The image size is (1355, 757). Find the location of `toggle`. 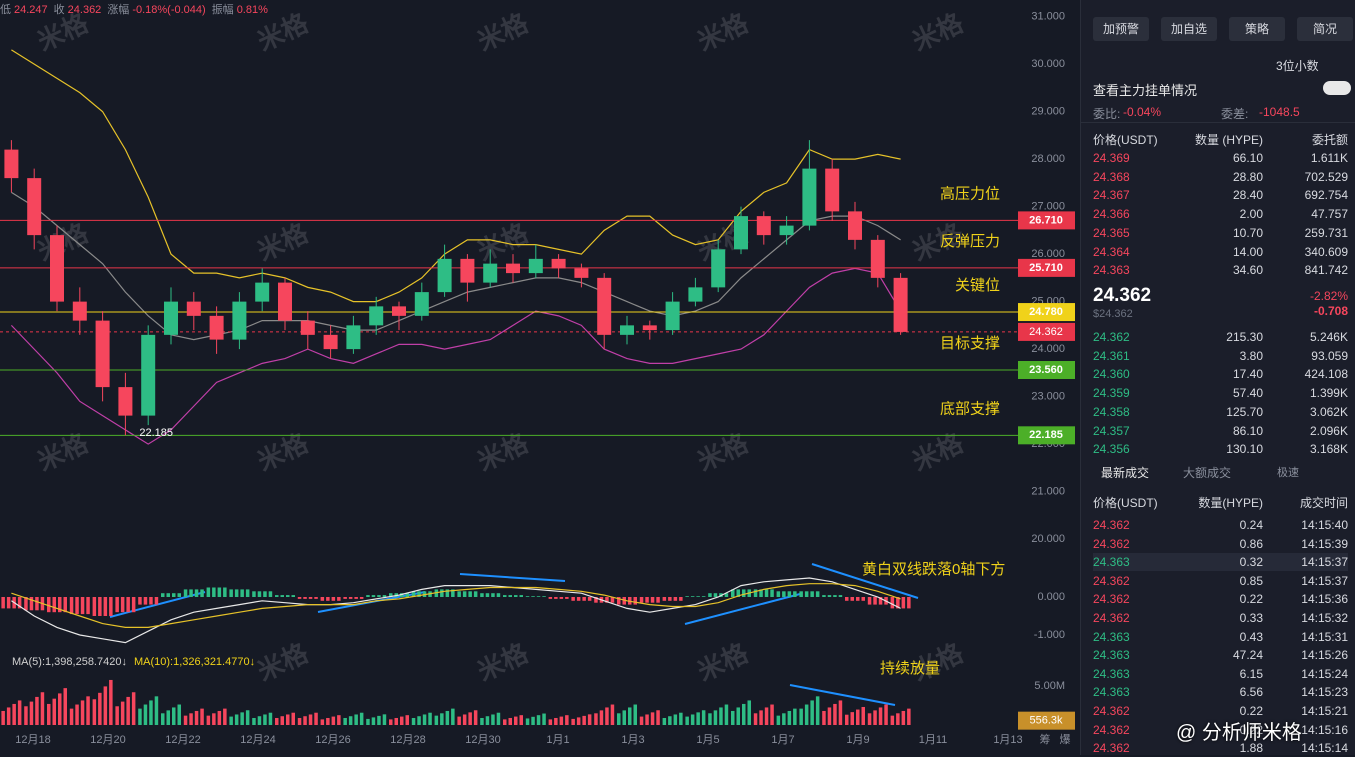

toggle is located at coordinates (1337, 88).